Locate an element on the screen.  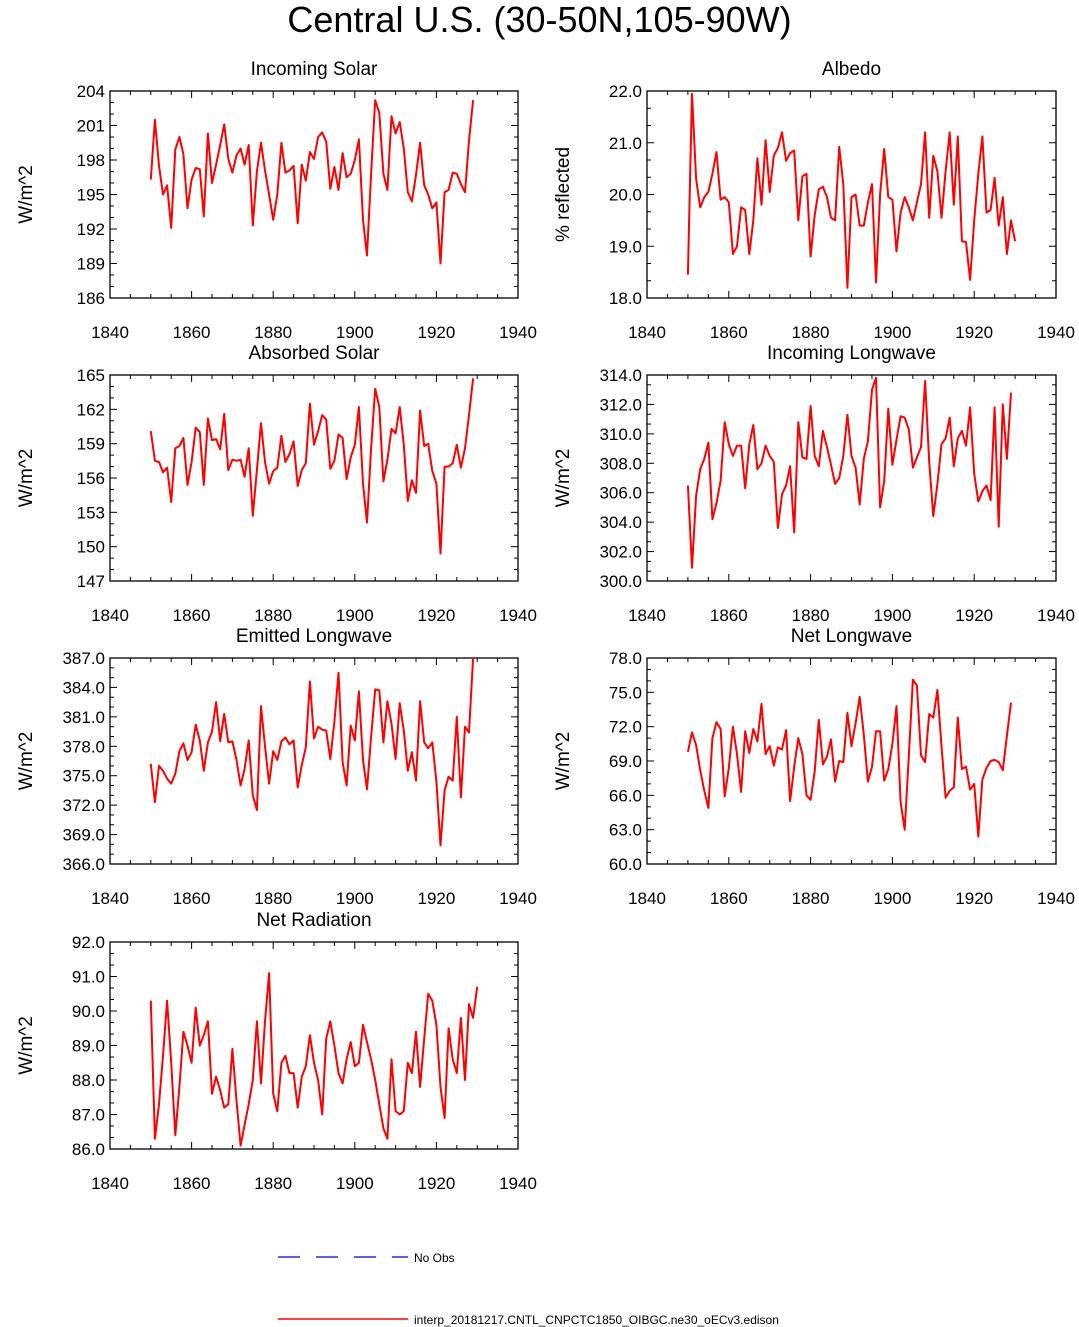
y-tick-label: 189 is located at coordinates (91, 264).